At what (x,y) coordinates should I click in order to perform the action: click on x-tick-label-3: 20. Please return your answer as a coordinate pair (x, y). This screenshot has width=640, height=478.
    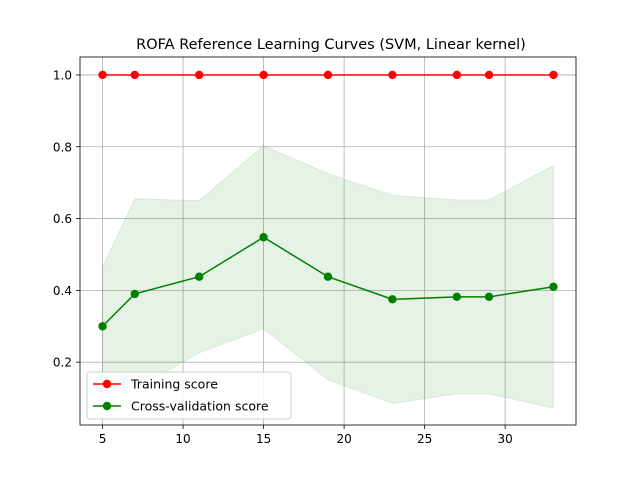
    Looking at the image, I should click on (343, 439).